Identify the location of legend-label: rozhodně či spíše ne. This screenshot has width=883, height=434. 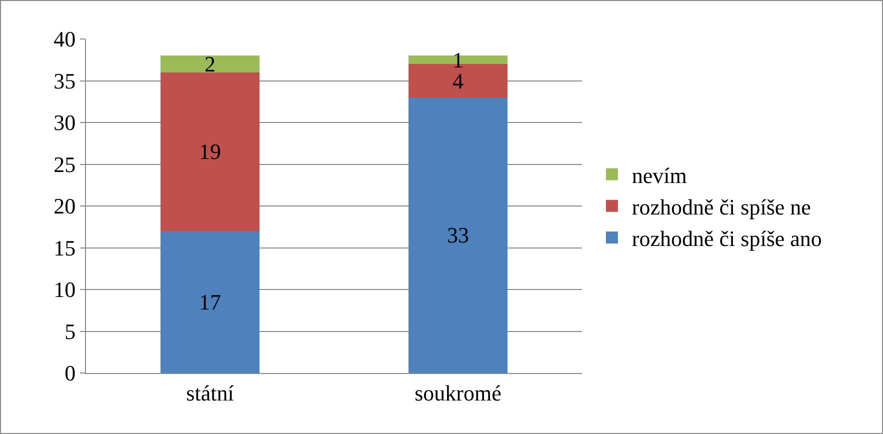
(721, 207).